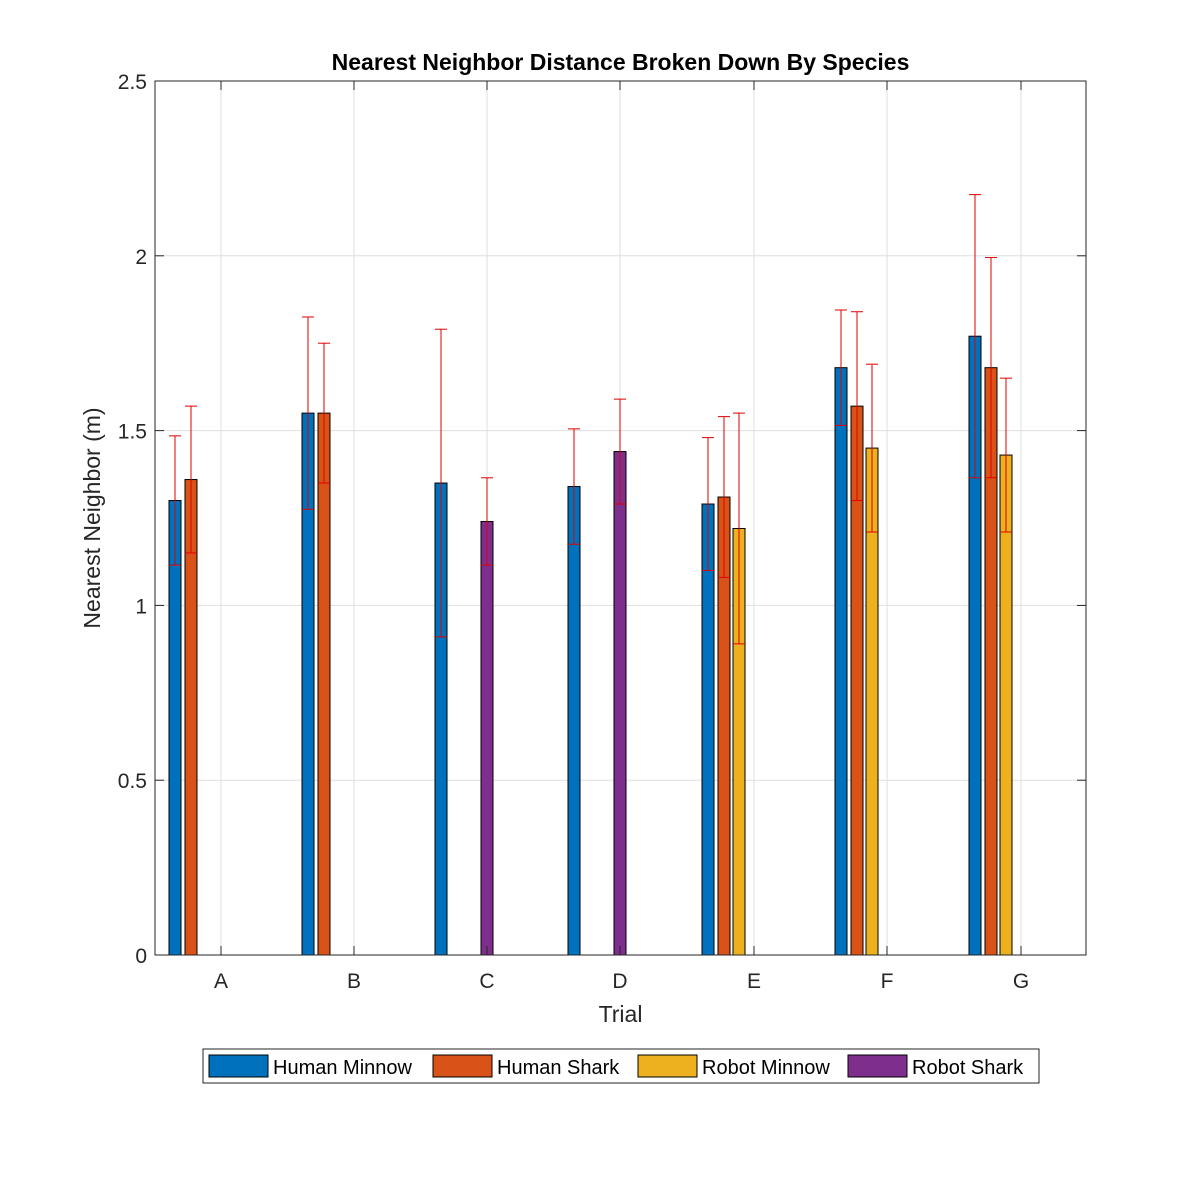 Image resolution: width=1200 pixels, height=1200 pixels. Describe the element at coordinates (558, 1068) in the screenshot. I see `legend-label: Human Shark` at that location.